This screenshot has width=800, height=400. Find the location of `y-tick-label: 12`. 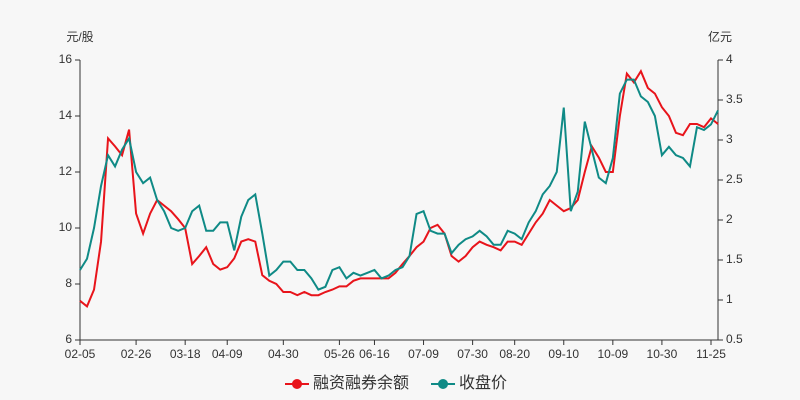

y-tick-label: 12 is located at coordinates (66, 171).